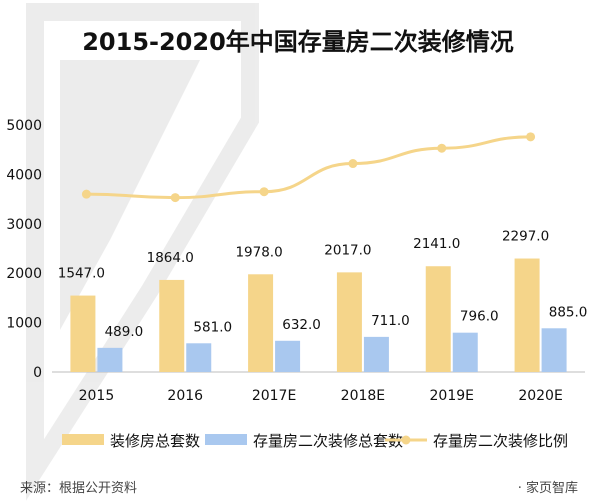 Image resolution: width=596 pixels, height=504 pixels. I want to click on y-tick-label: 2000, so click(24, 274).